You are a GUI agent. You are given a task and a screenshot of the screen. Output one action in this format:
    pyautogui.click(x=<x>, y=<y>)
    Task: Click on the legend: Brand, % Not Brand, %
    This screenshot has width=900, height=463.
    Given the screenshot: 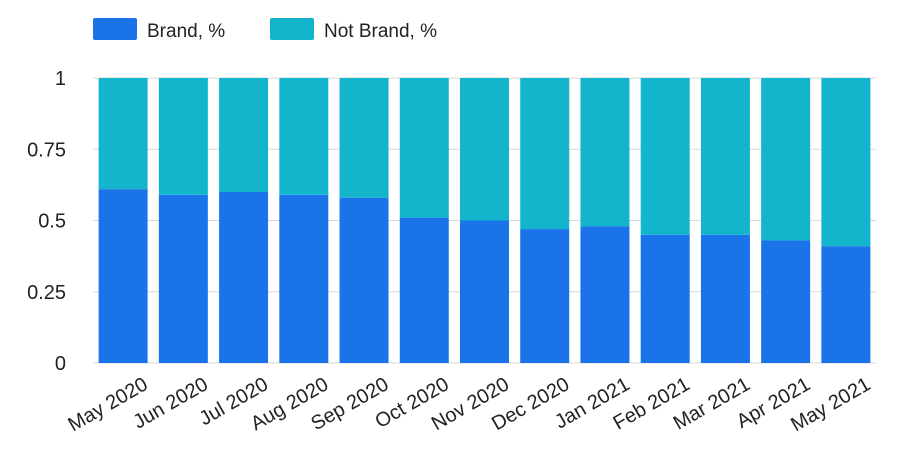 What is the action you would take?
    pyautogui.click(x=265, y=30)
    